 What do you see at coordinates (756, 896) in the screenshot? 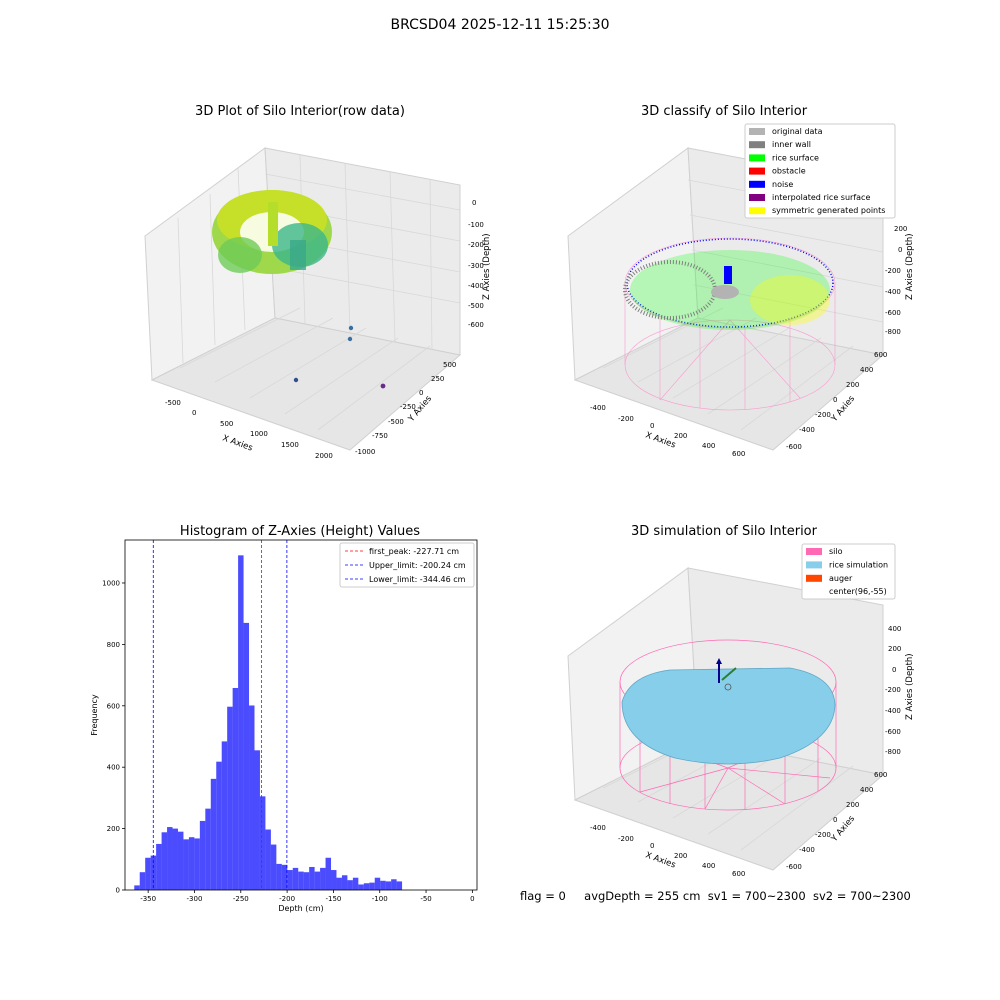
I see `status-sv1: sv1 = 700~2300` at bounding box center [756, 896].